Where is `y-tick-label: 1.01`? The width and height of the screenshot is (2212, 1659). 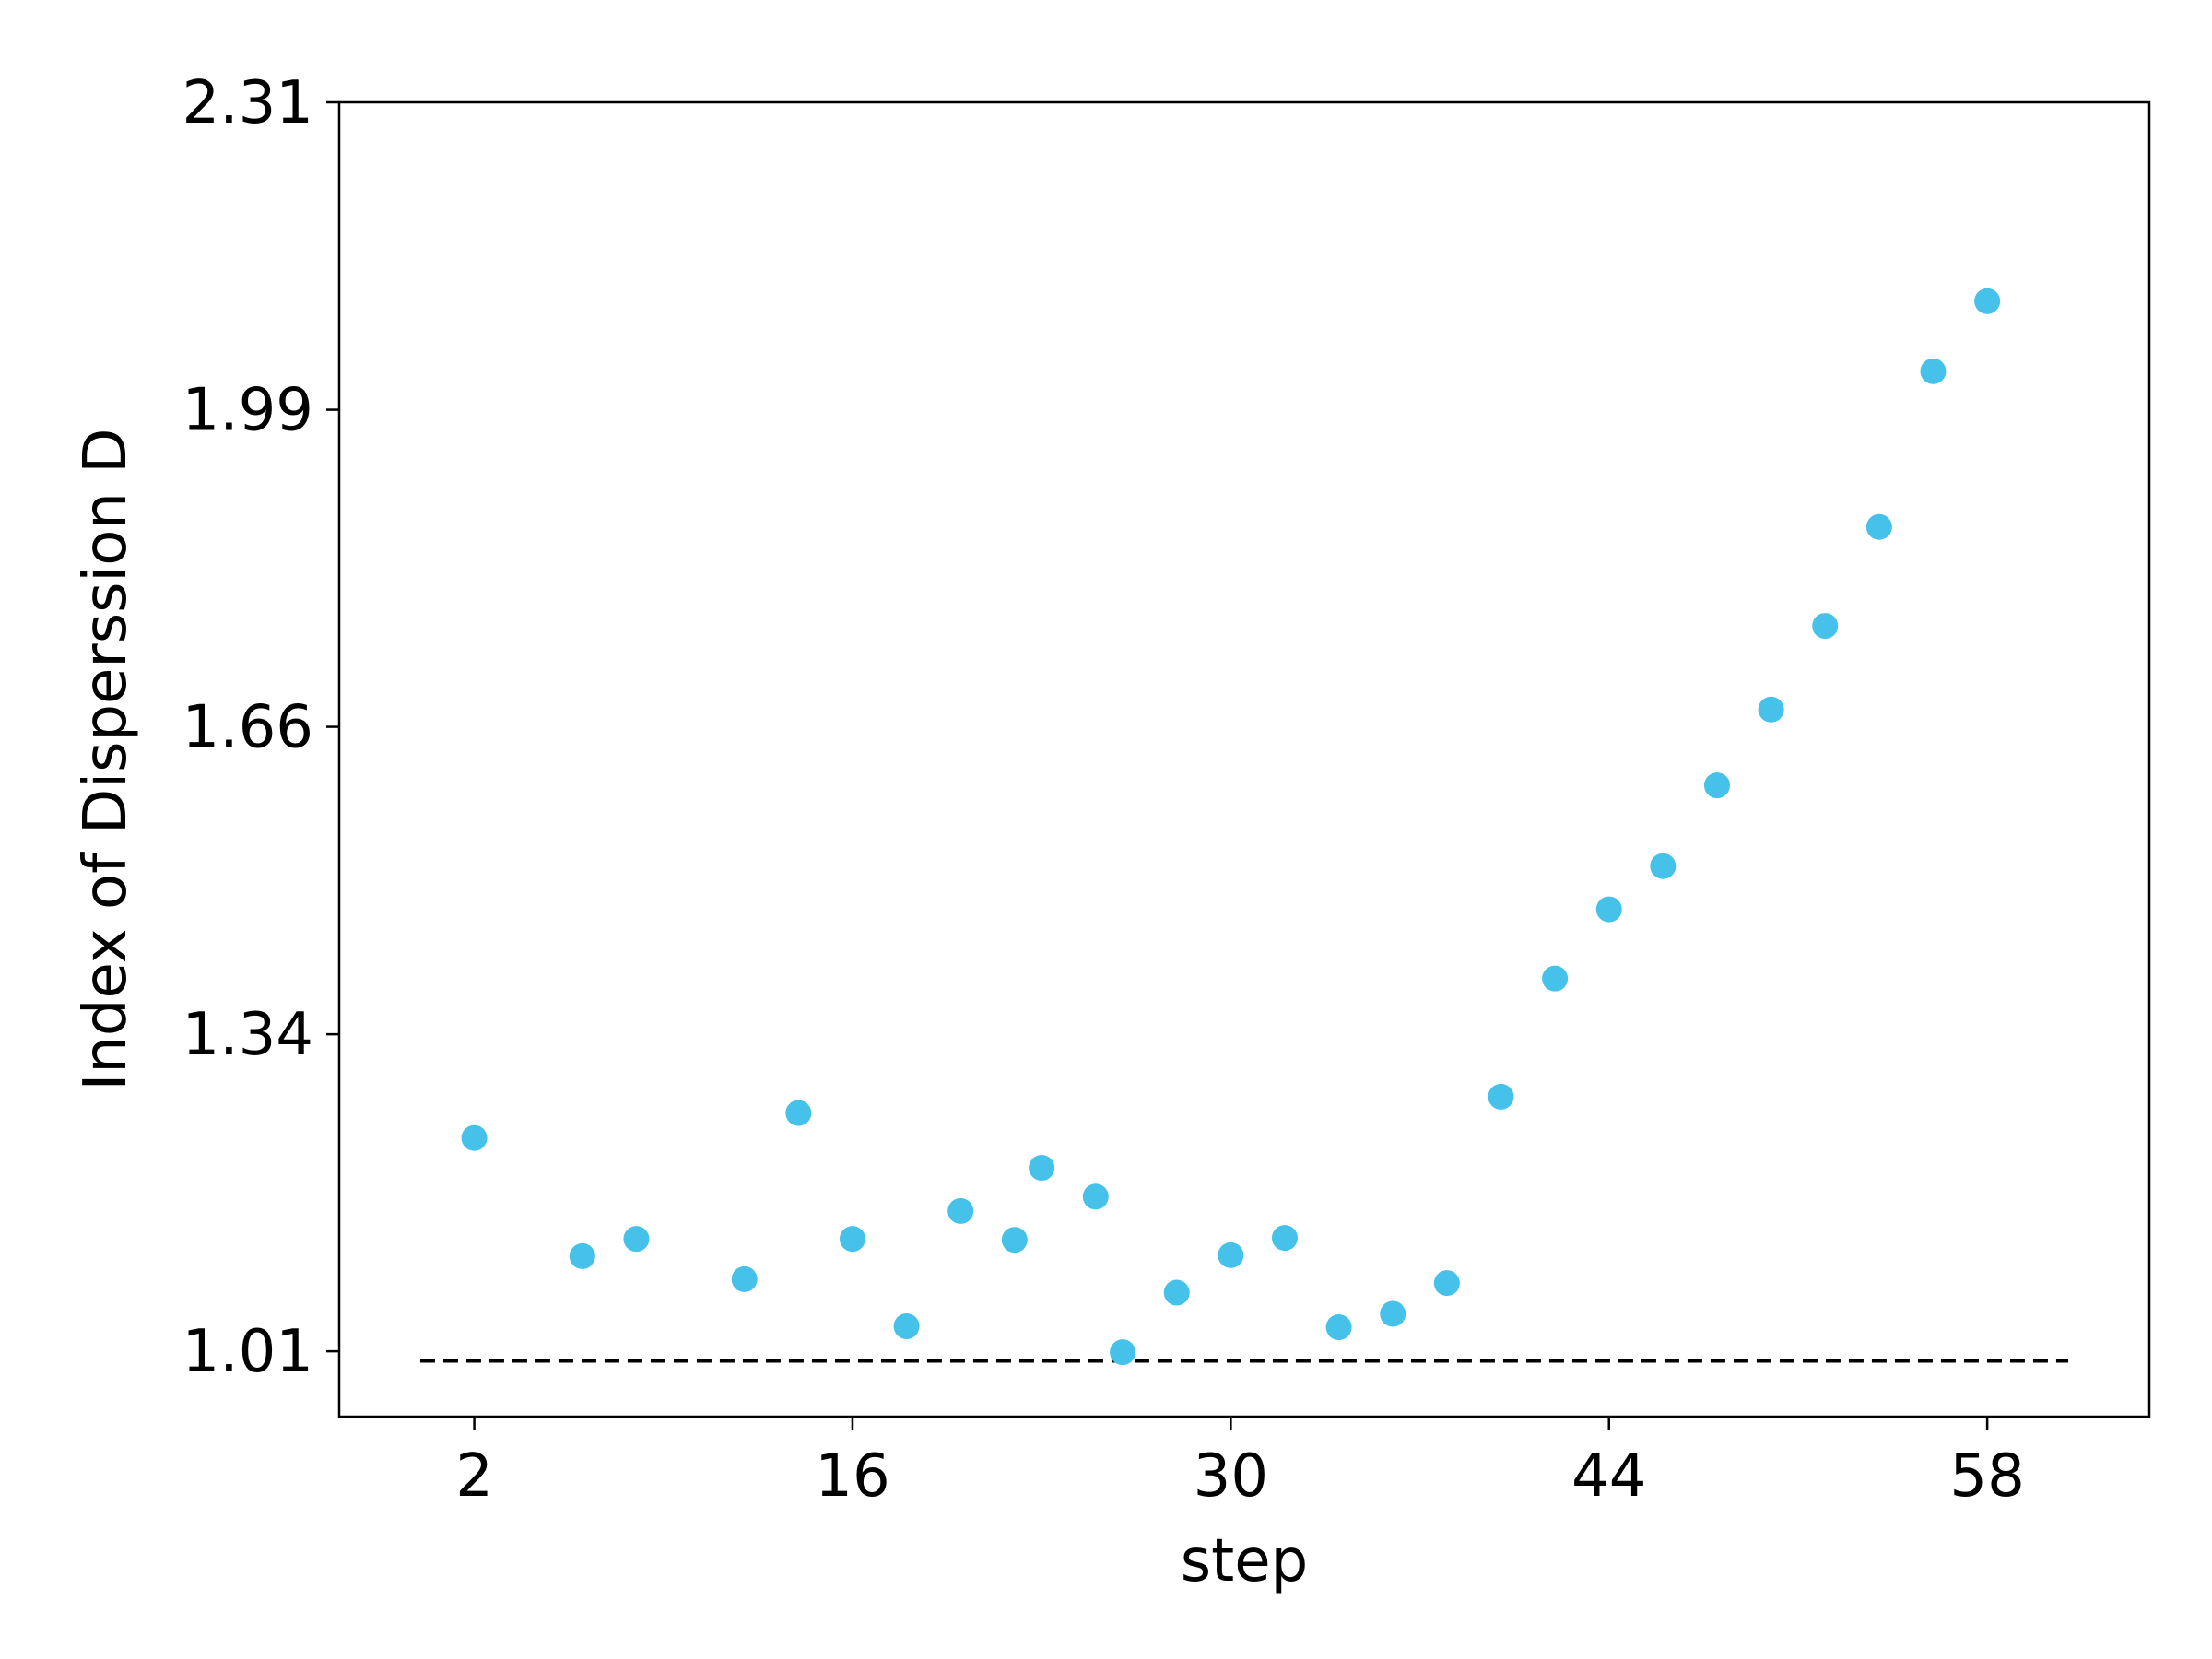 y-tick-label: 1.01 is located at coordinates (248, 1352).